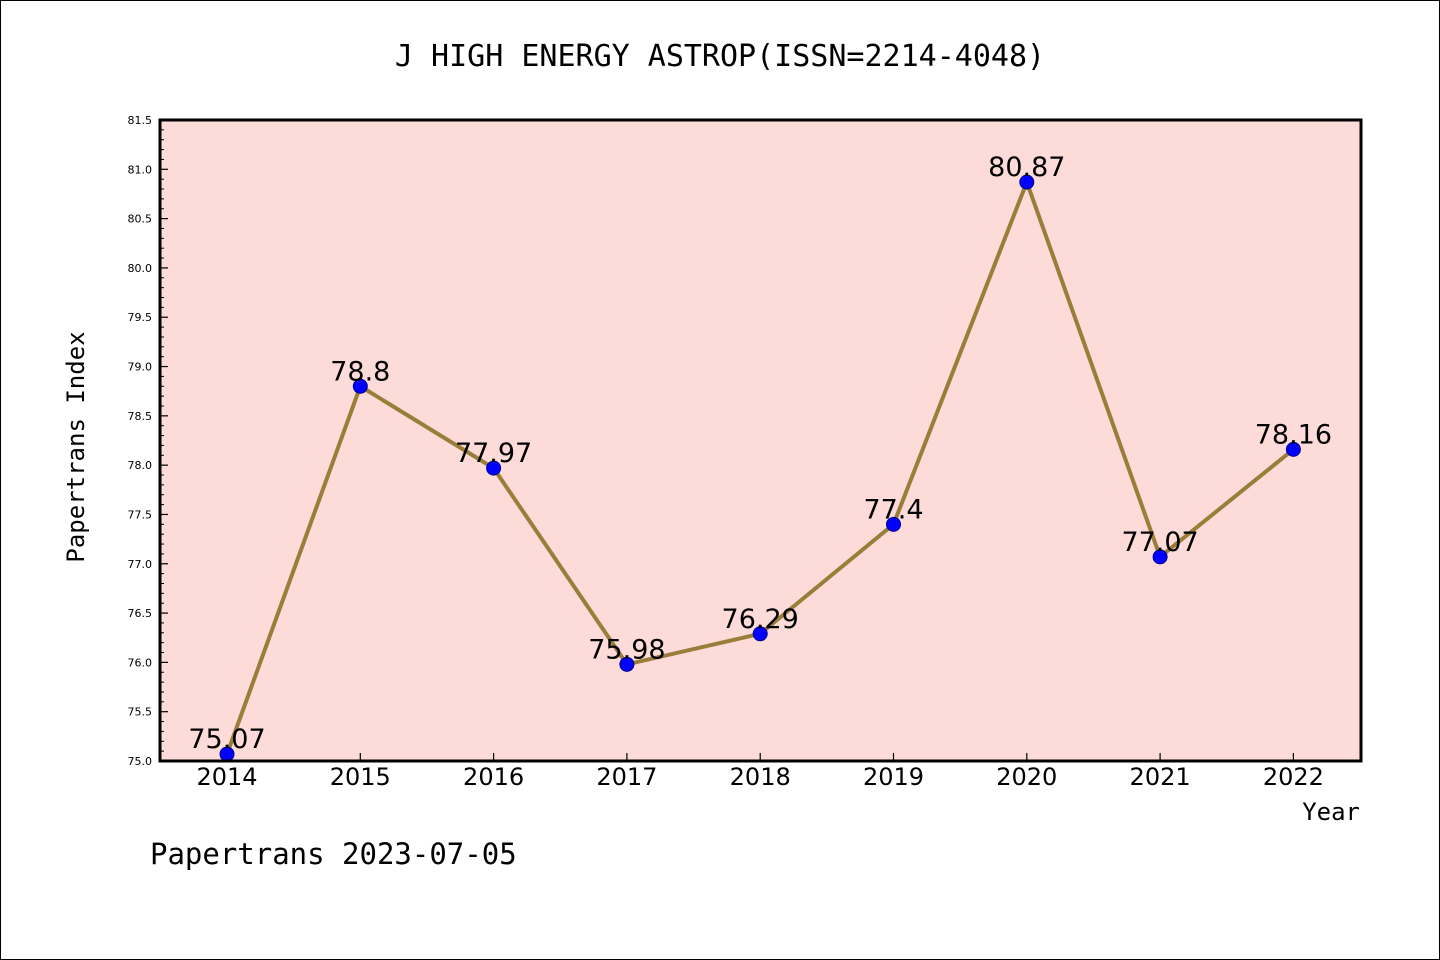 The height and width of the screenshot is (960, 1440). I want to click on y-tick-label: 76.5, so click(140, 613).